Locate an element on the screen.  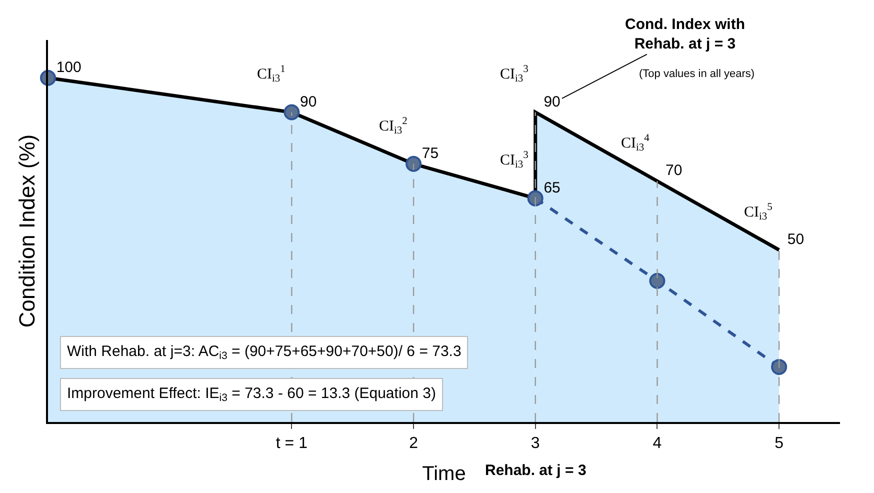
x-tick-label: 5 is located at coordinates (779, 443).